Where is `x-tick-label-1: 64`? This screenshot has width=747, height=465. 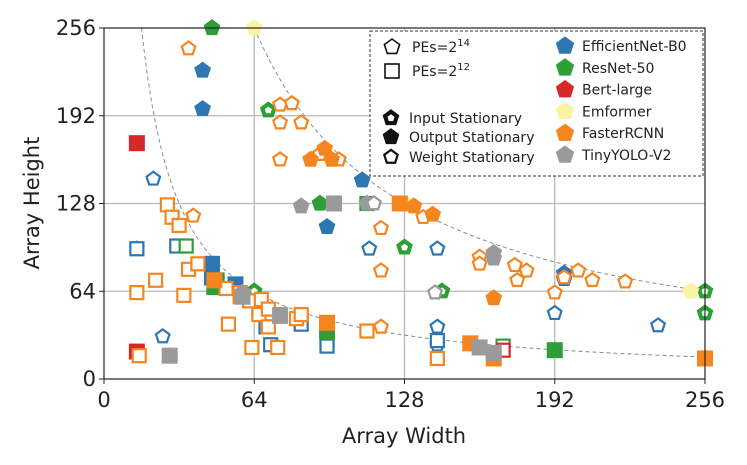
x-tick-label-1: 64 is located at coordinates (254, 400).